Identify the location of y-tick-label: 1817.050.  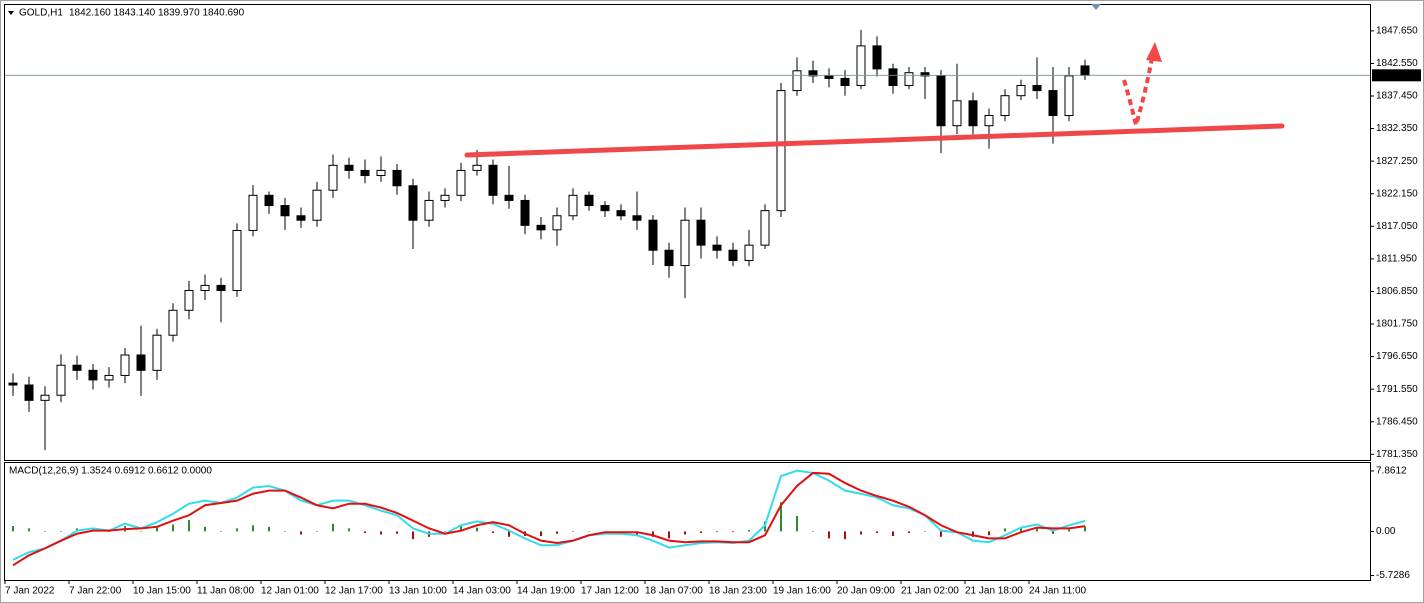
(1397, 226).